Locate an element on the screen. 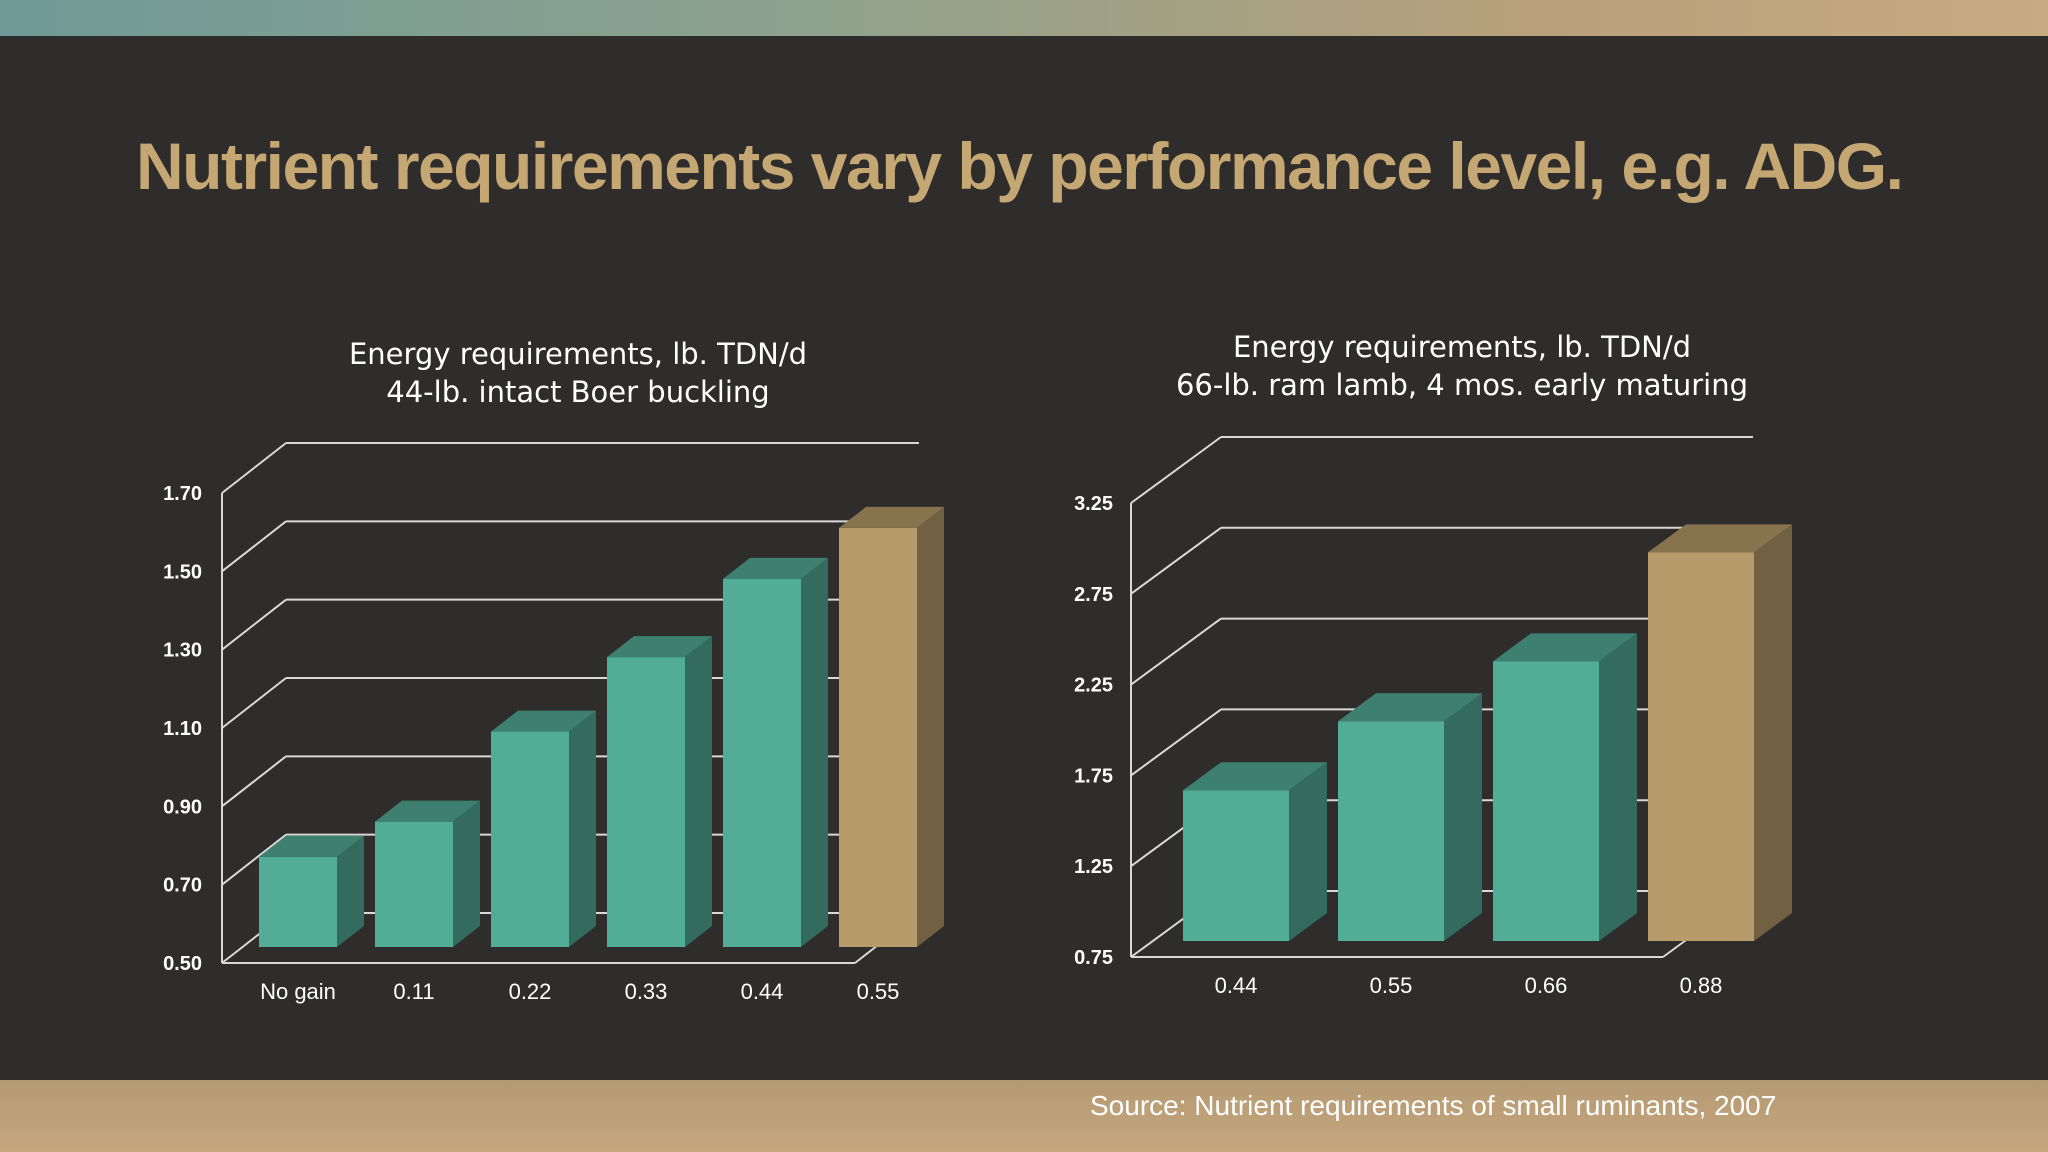 This screenshot has height=1152, width=2048. y-tick-label: 1.75 is located at coordinates (1093, 776).